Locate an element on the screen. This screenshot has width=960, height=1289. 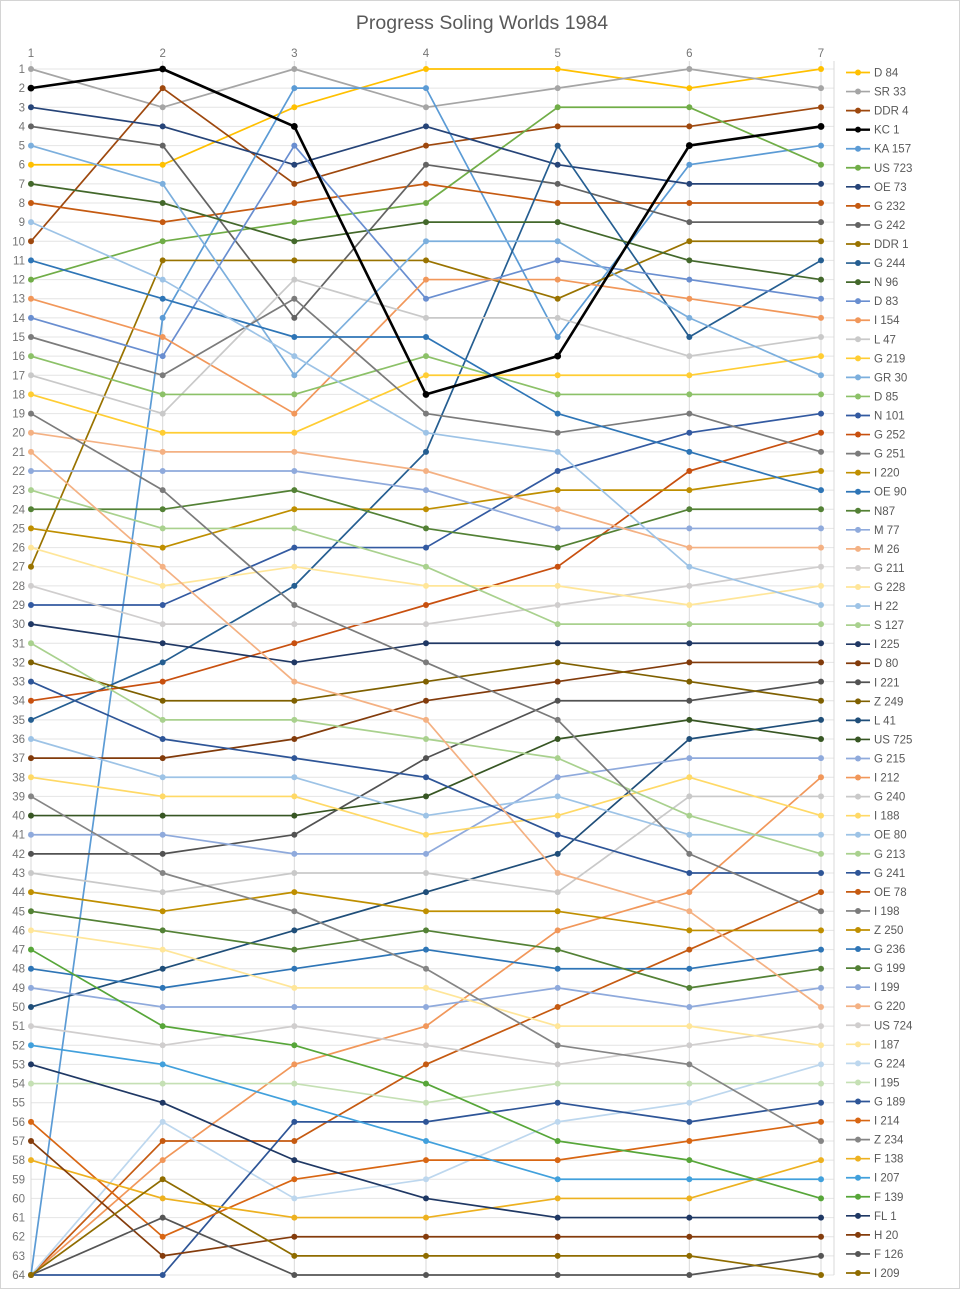
rank-label: 5 is located at coordinates (22, 147).